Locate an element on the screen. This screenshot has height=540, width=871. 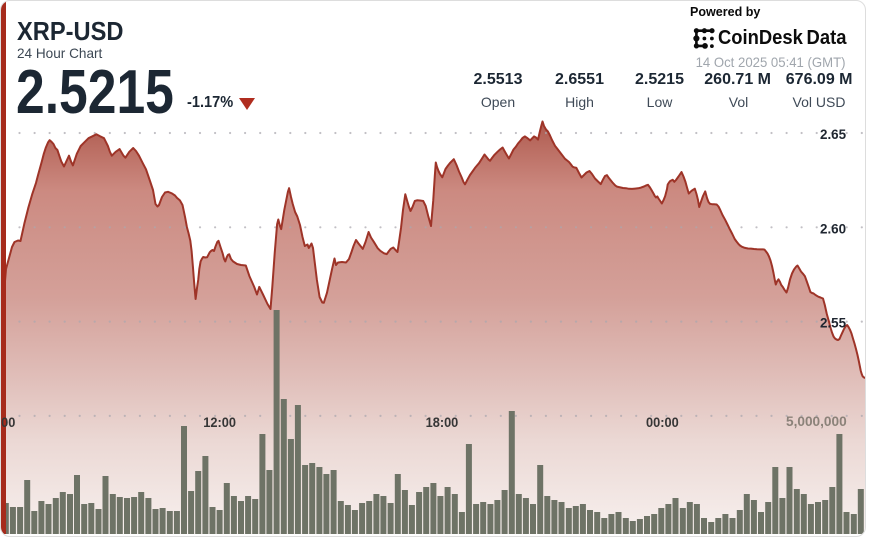
svg-text: 12:00 is located at coordinates (219, 422).